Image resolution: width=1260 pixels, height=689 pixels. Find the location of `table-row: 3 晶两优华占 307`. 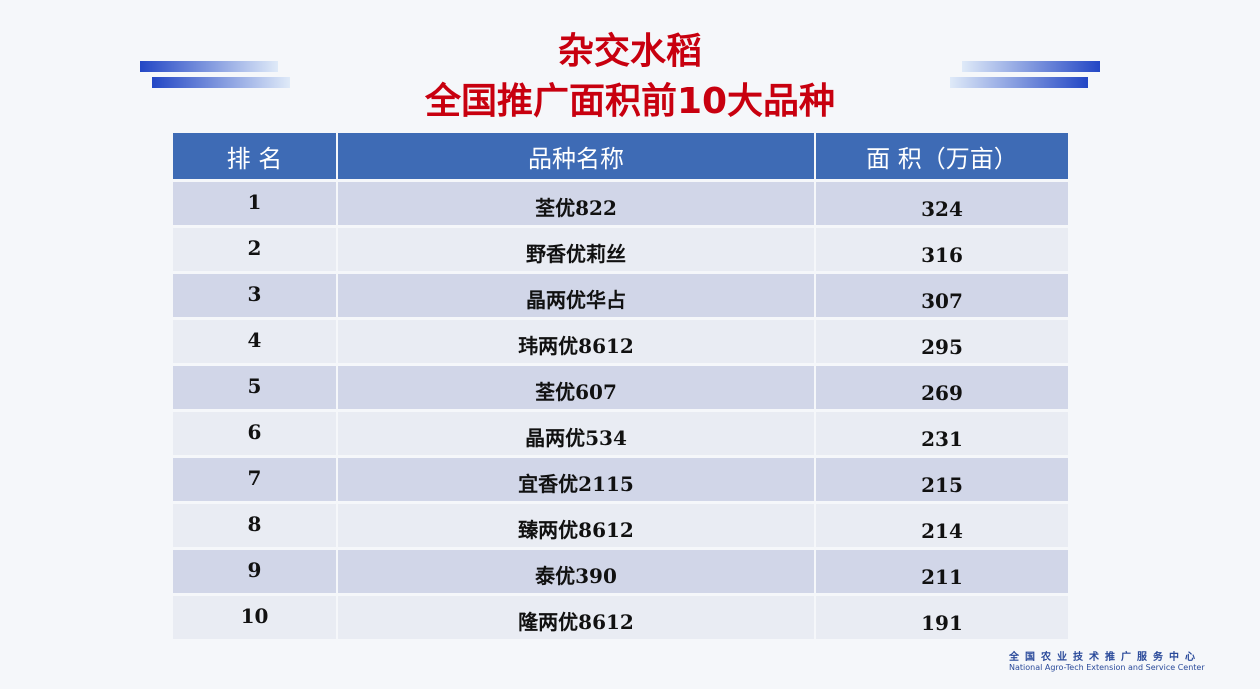

table-row: 3 晶两优华占 307 is located at coordinates (620, 295).